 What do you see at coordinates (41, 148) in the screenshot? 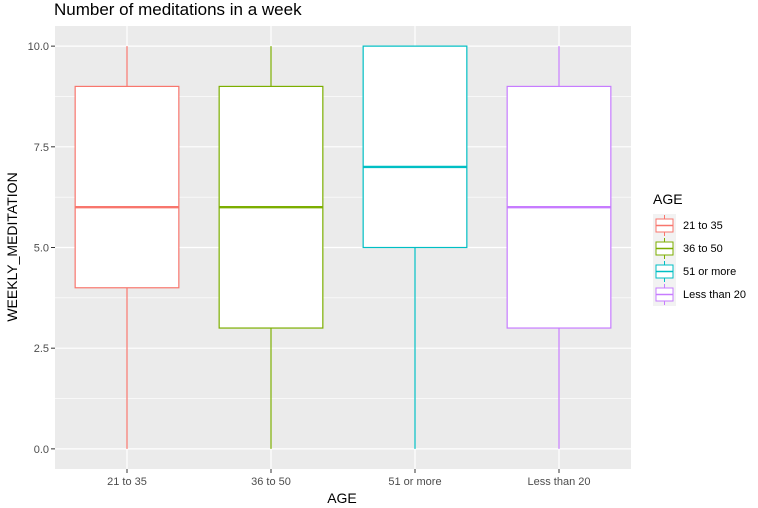
I see `y-tick-label: 7.5` at bounding box center [41, 148].